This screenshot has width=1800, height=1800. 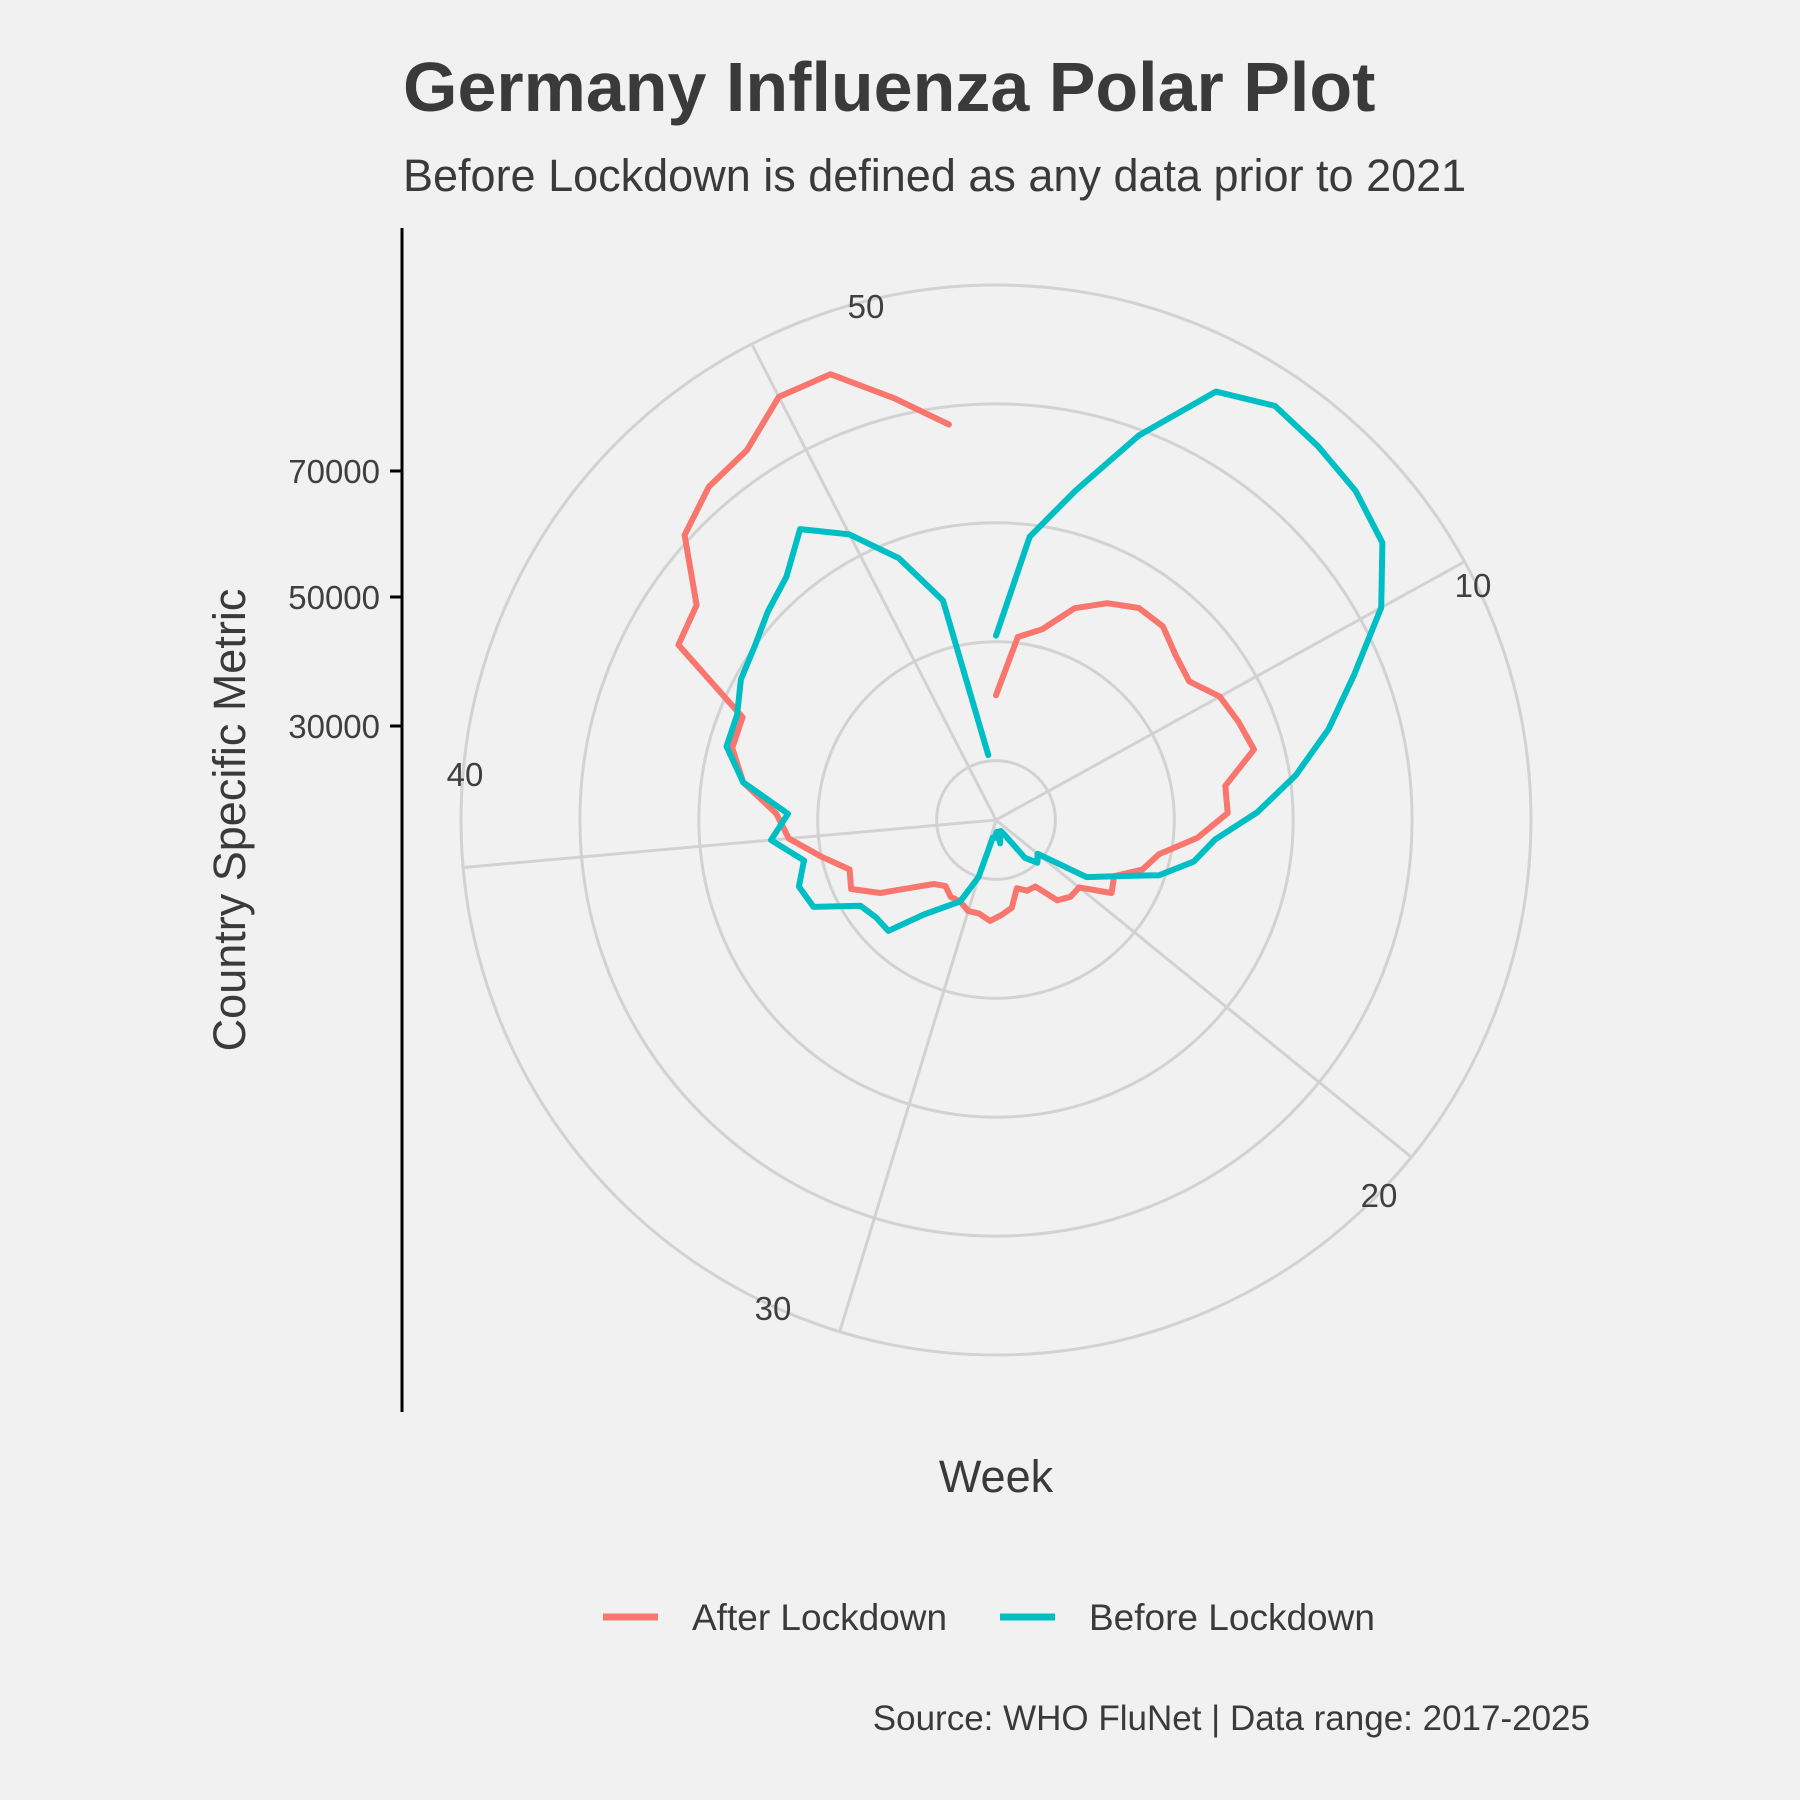 I want to click on x-axis-title: Week, so click(x=996, y=1476).